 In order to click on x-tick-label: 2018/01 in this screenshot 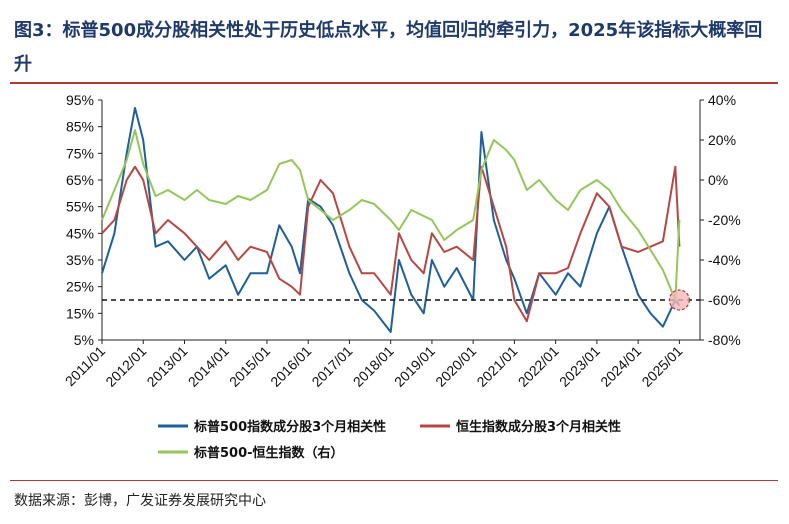, I will do `click(373, 366)`.